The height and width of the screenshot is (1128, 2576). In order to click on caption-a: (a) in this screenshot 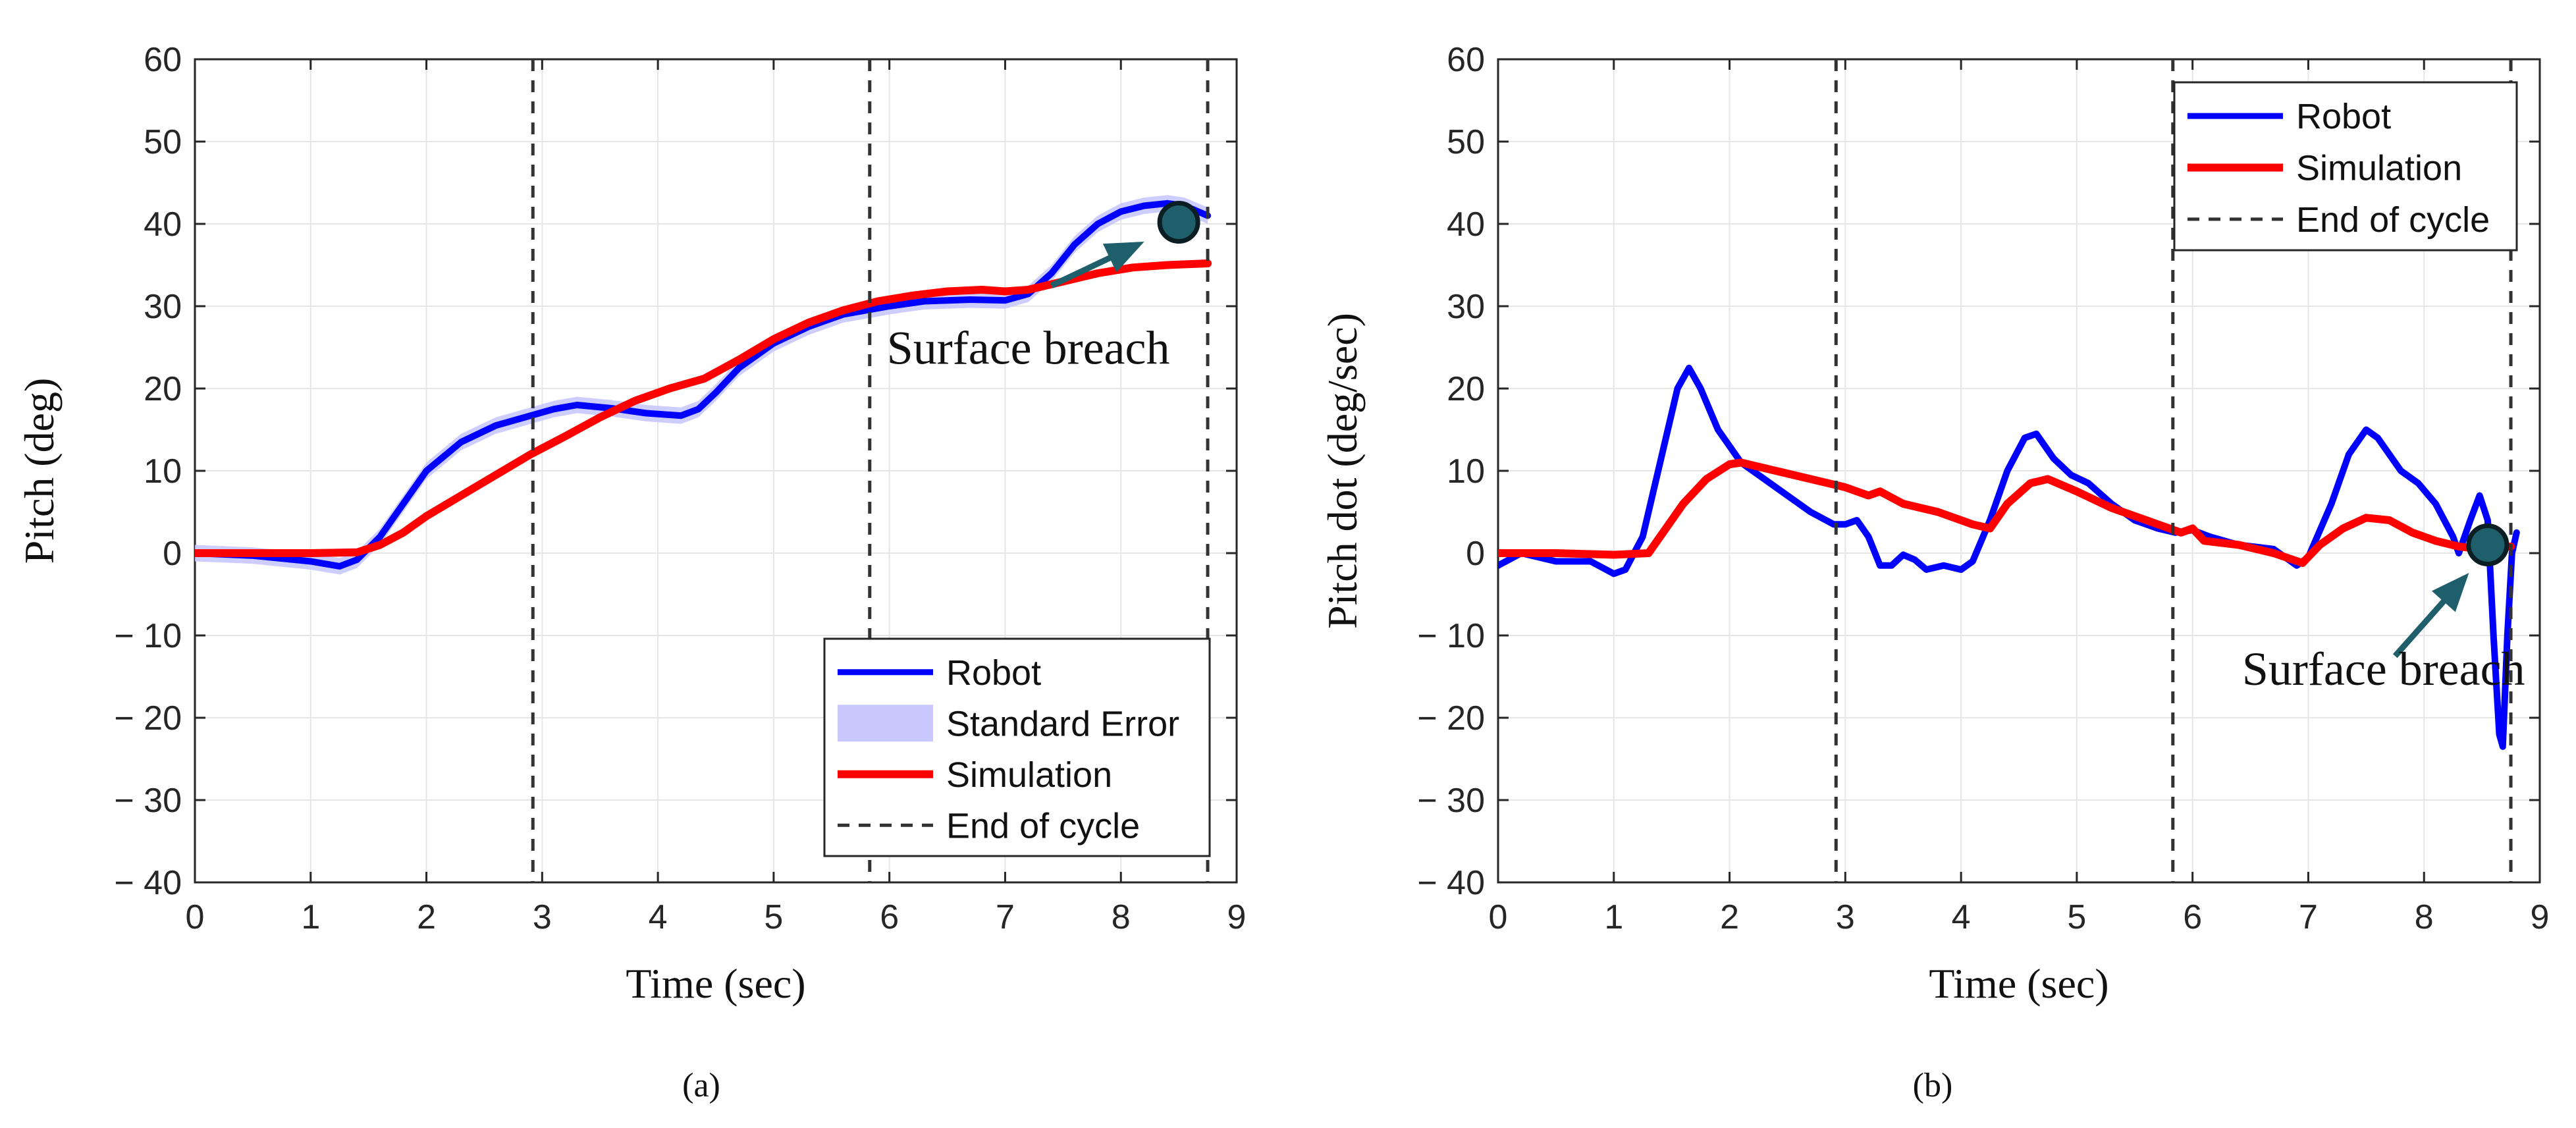, I will do `click(701, 1085)`.